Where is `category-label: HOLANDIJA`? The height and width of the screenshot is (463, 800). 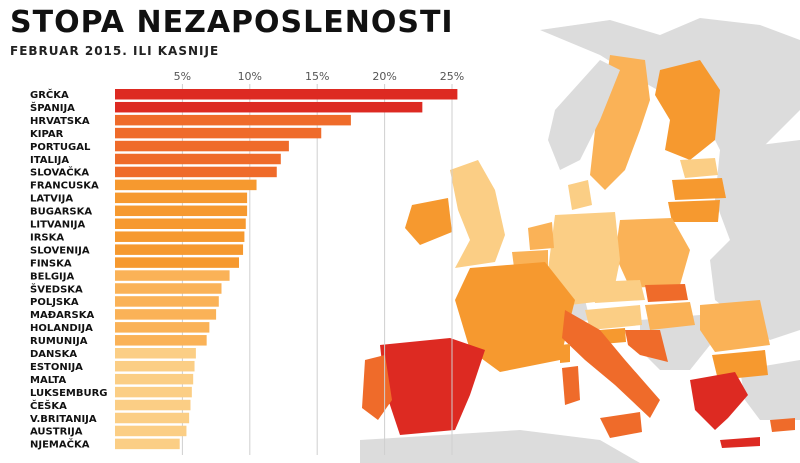
category-label: HOLANDIJA is located at coordinates (61, 328).